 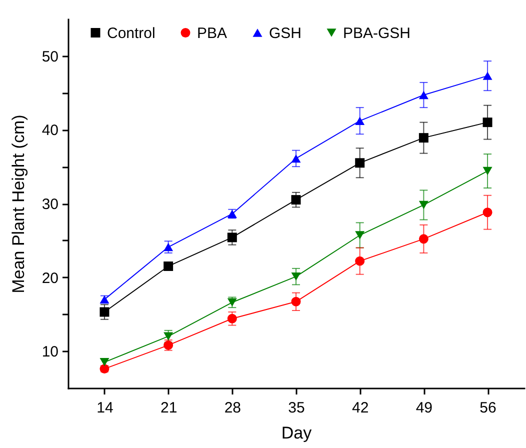 What do you see at coordinates (296, 408) in the screenshot?
I see `x-tick-label: 35` at bounding box center [296, 408].